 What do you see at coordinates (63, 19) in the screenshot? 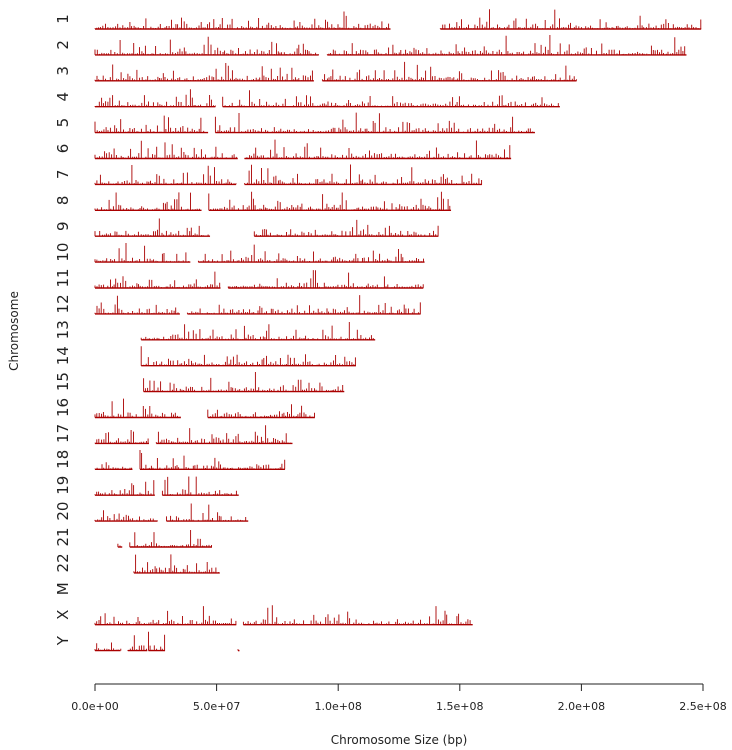
I see `chromosome-label-1: 1` at bounding box center [63, 19].